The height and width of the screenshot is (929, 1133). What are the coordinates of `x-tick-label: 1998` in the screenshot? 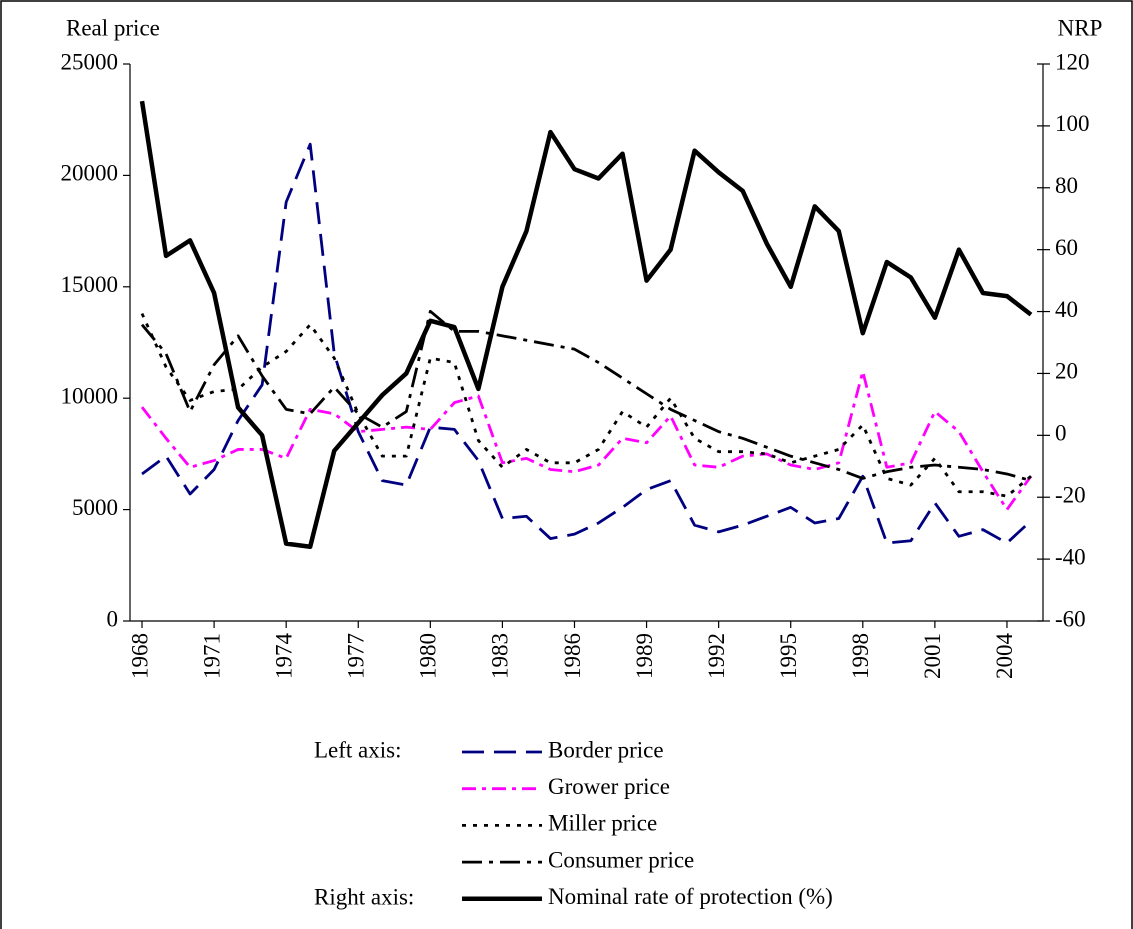 It's located at (860, 656).